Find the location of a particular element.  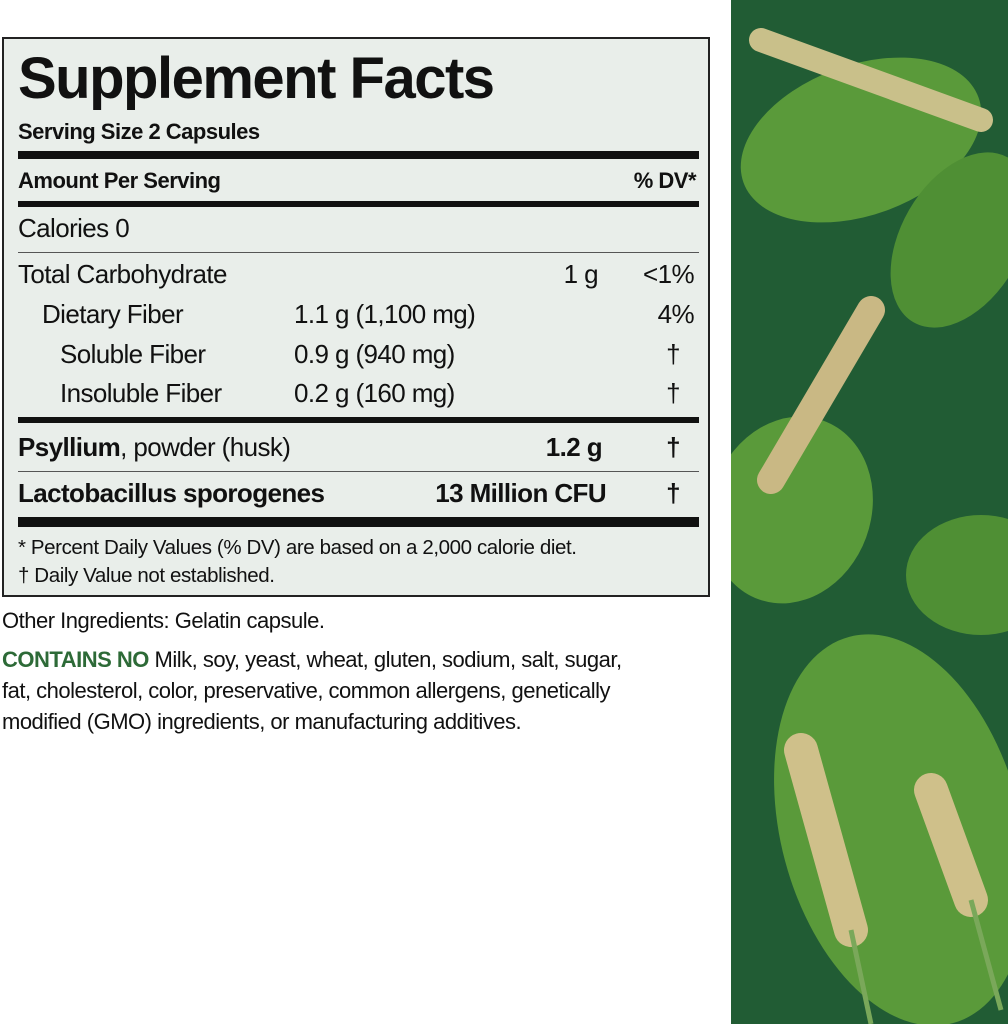

psyllium-amount: 1.2 g is located at coordinates (574, 447).